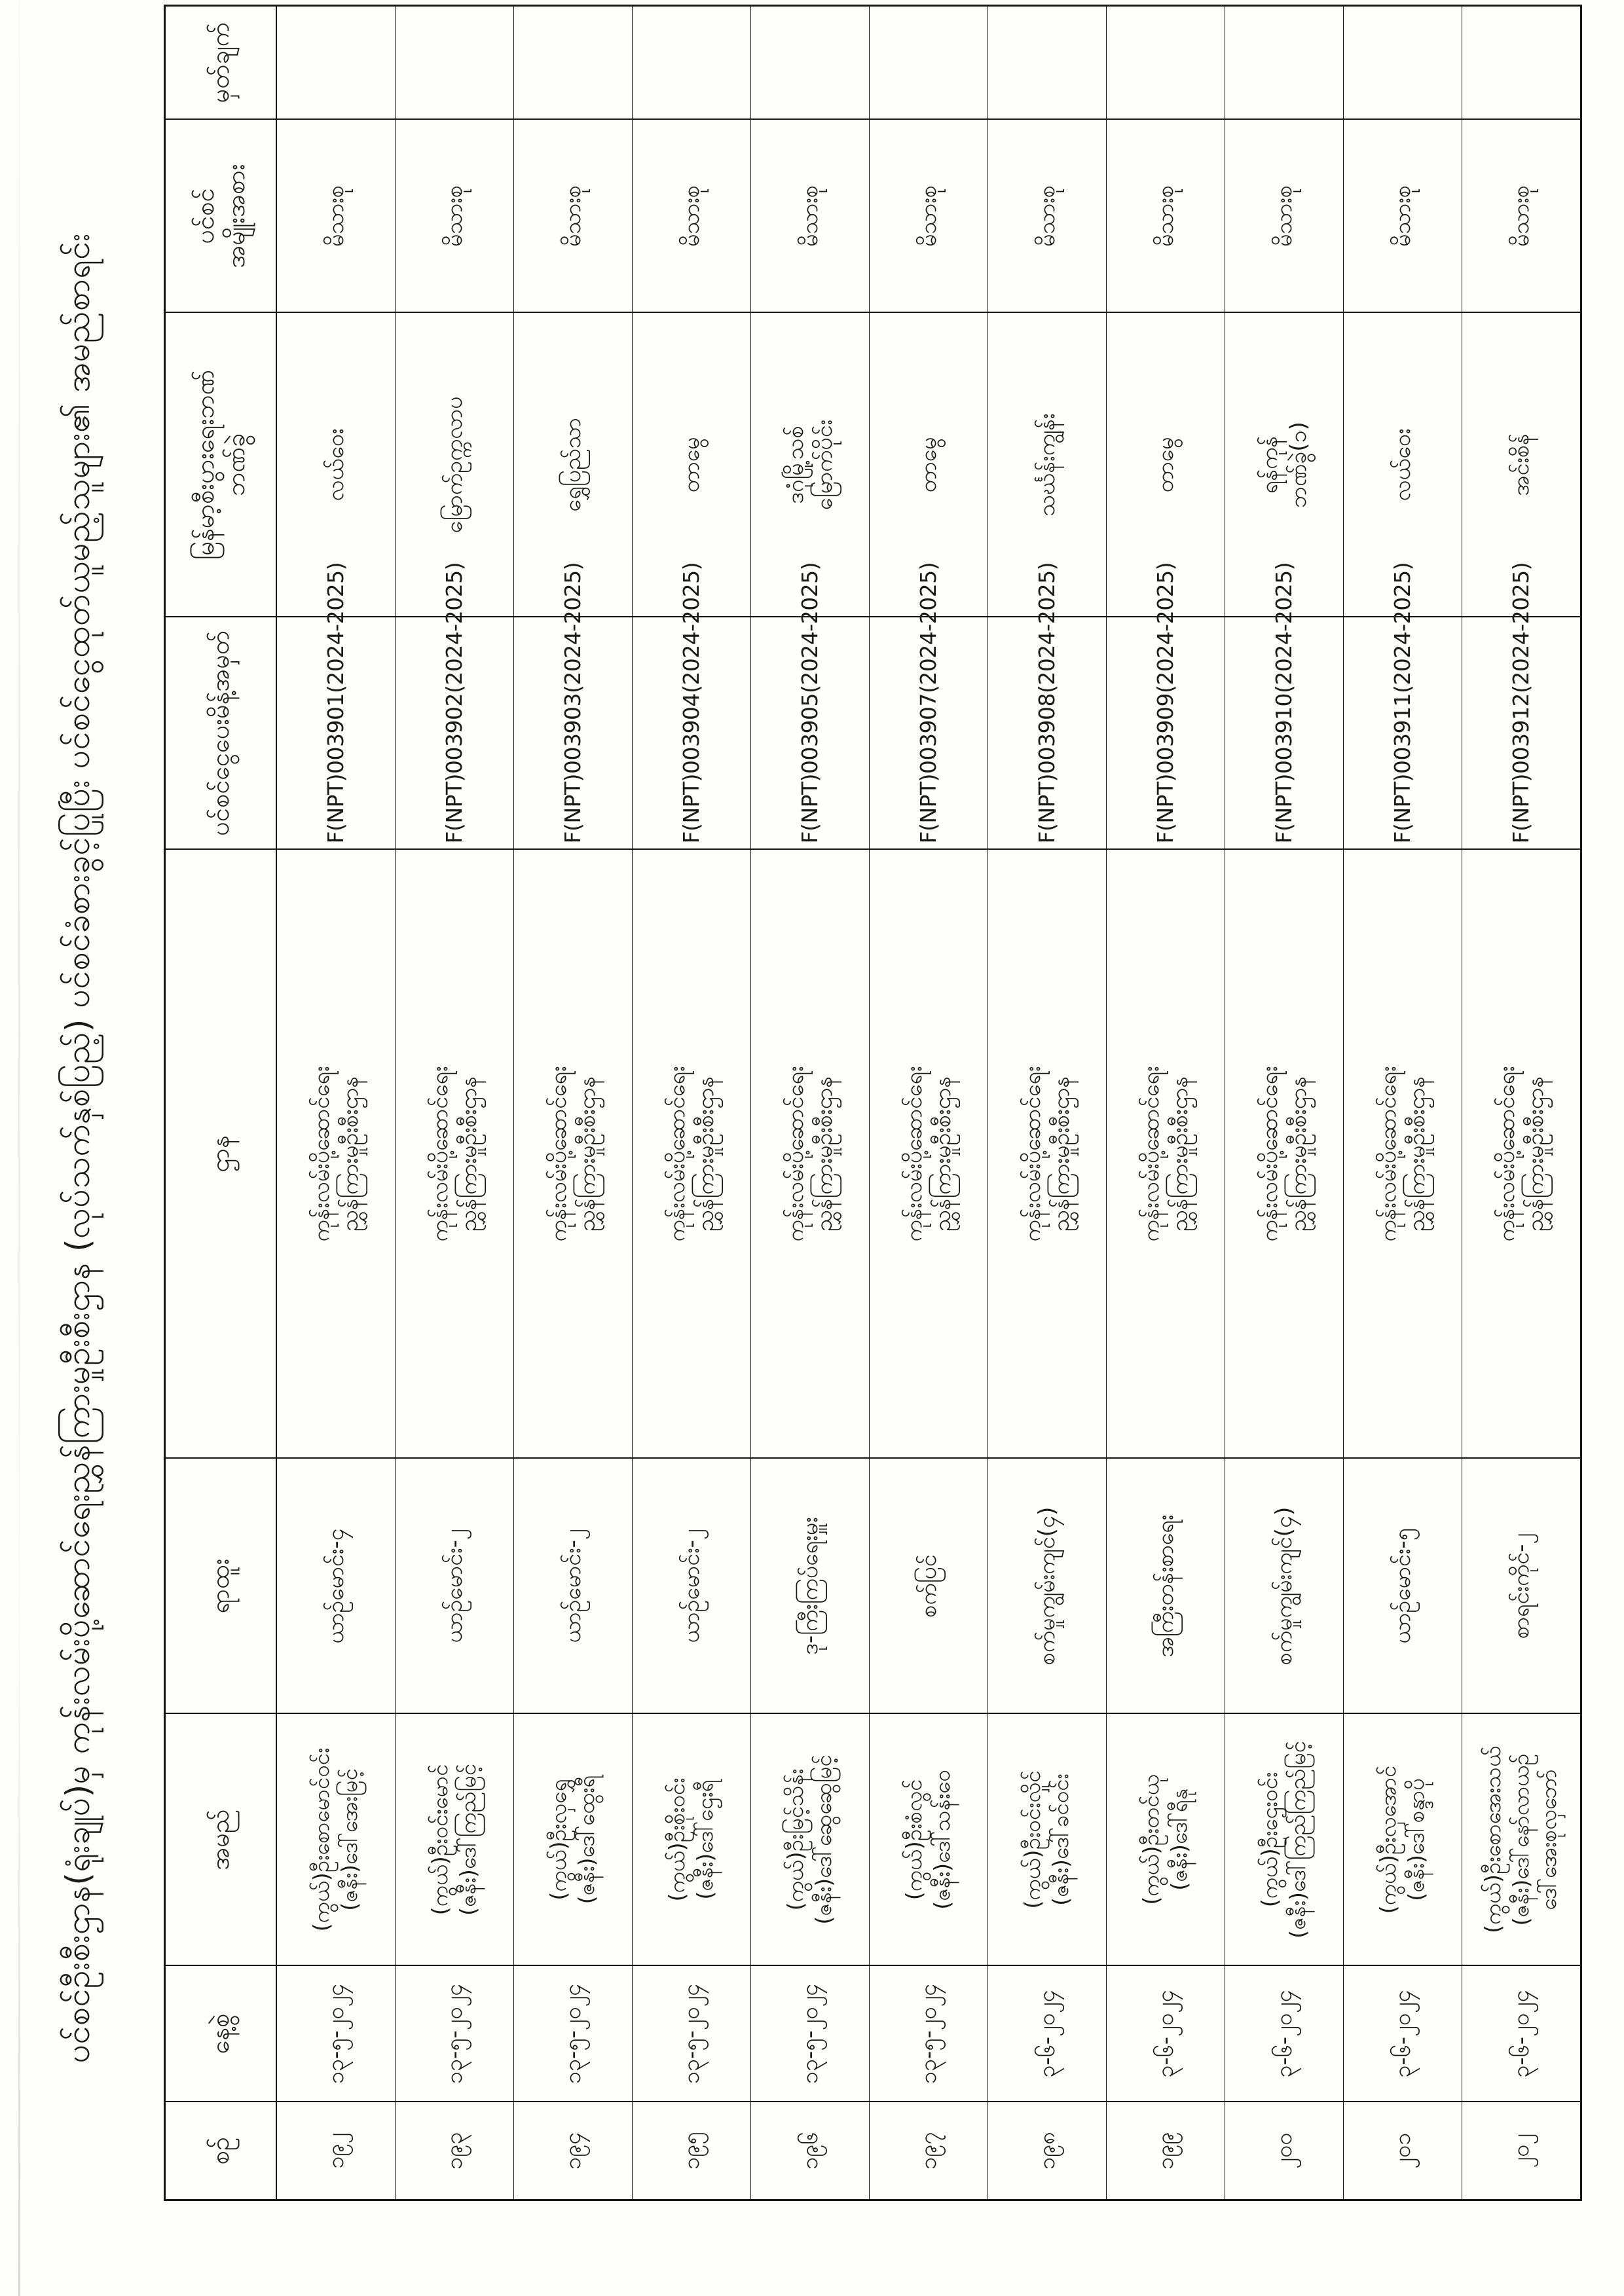 The height and width of the screenshot is (2296, 1624). Describe the element at coordinates (1047, 1839) in the screenshot. I see `cell-name: (ကွယ်)ဦးဝင်းလှိုင် (ဇနီး)ဒေါ်ခင်ဝင်း` at that location.